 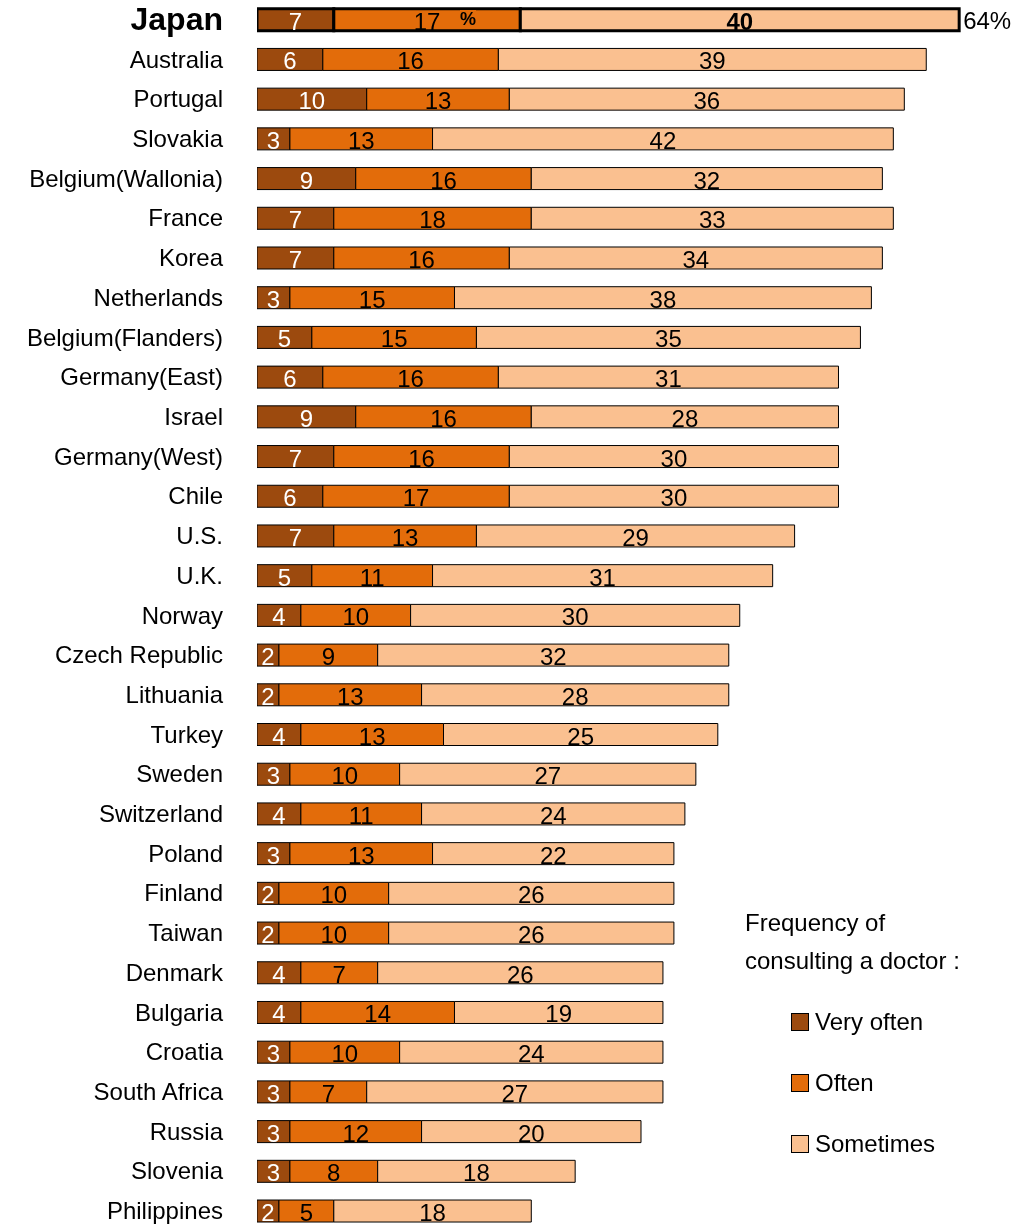 What do you see at coordinates (138, 655) in the screenshot?
I see `y-tick-label: Czech Republic` at bounding box center [138, 655].